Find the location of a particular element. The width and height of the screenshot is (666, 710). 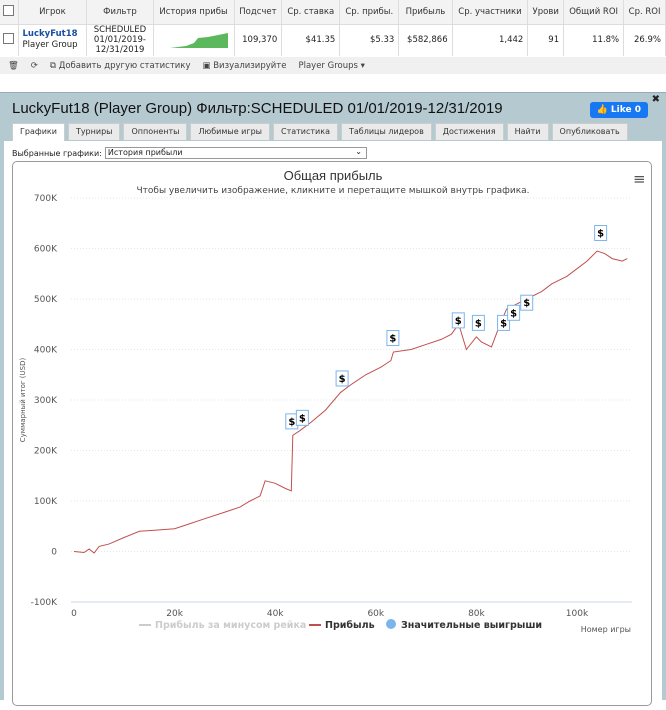

col-header: Фильтр is located at coordinates (120, 12).